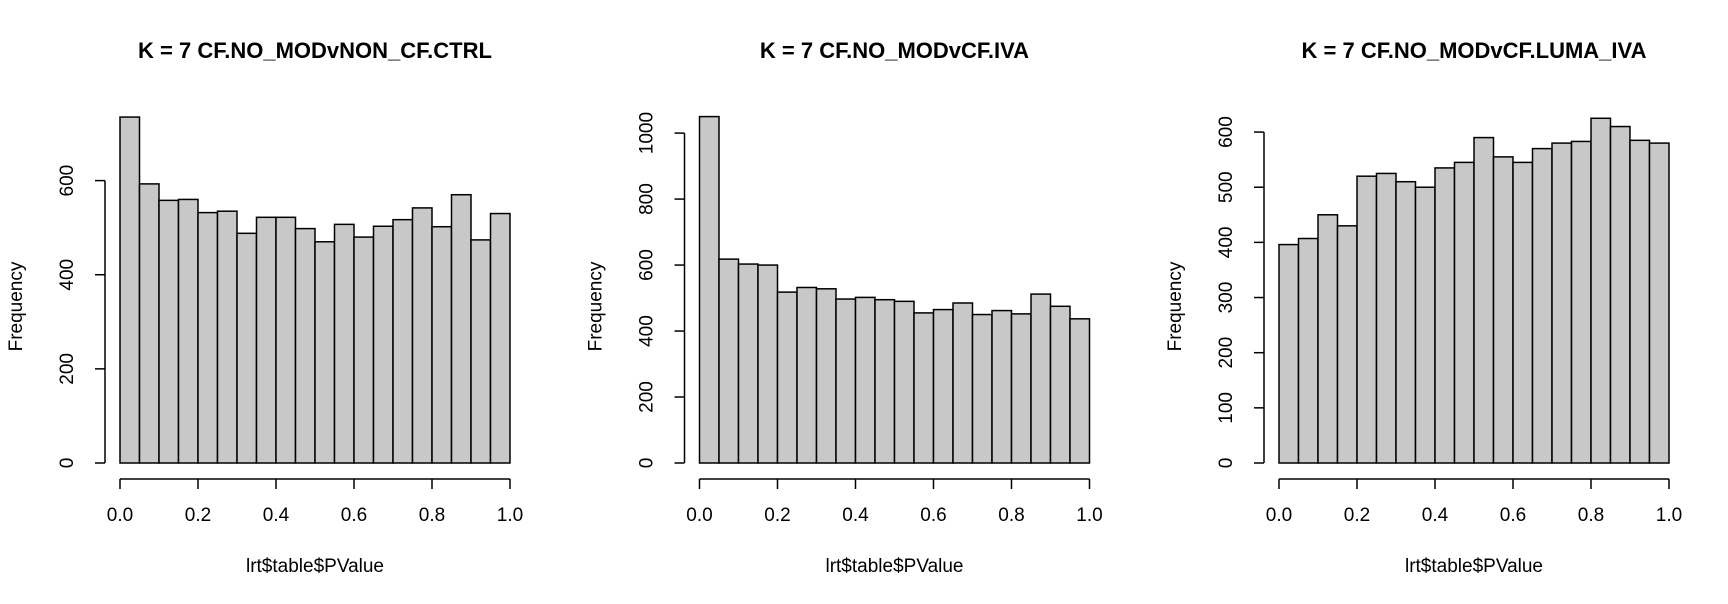  Describe the element at coordinates (647, 133) in the screenshot. I see `y-tick-label: 1000` at that location.